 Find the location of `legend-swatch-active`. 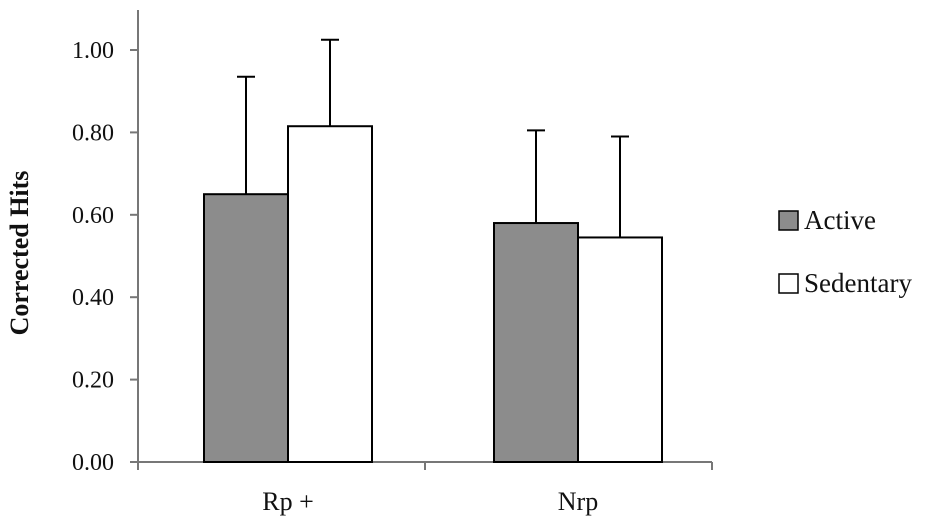

legend-swatch-active is located at coordinates (788, 220).